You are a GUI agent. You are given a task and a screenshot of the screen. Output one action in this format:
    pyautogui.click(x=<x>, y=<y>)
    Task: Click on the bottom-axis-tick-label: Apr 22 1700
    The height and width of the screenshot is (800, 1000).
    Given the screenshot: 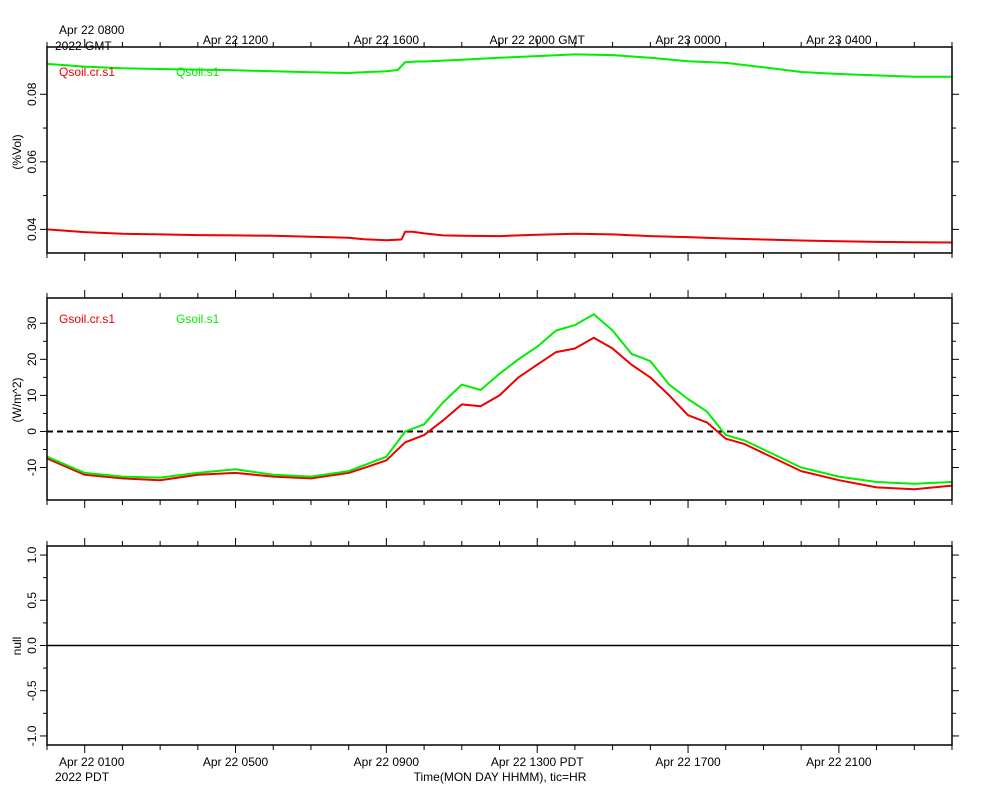 What is the action you would take?
    pyautogui.click(x=688, y=762)
    